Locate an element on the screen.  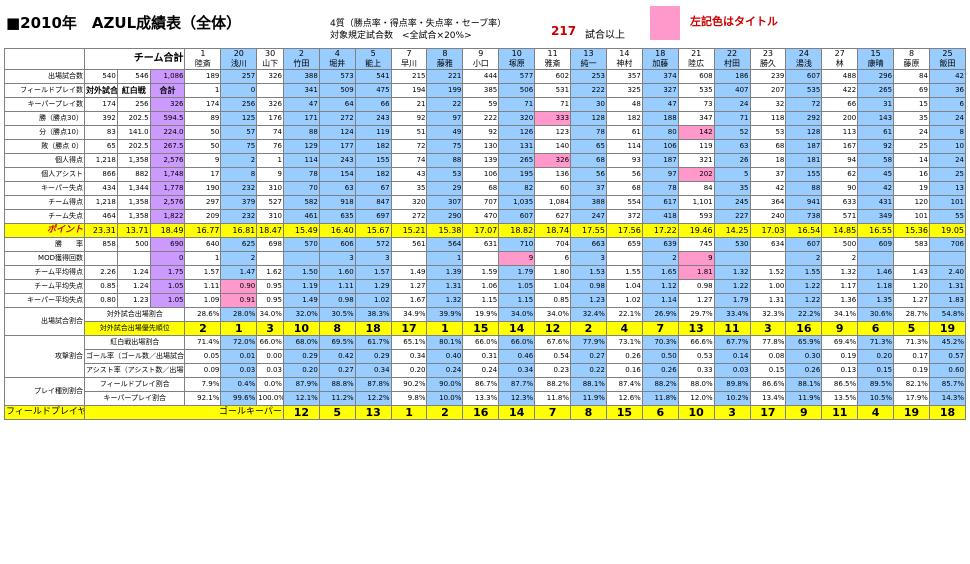
player-value: 1.49 is located at coordinates (409, 272).